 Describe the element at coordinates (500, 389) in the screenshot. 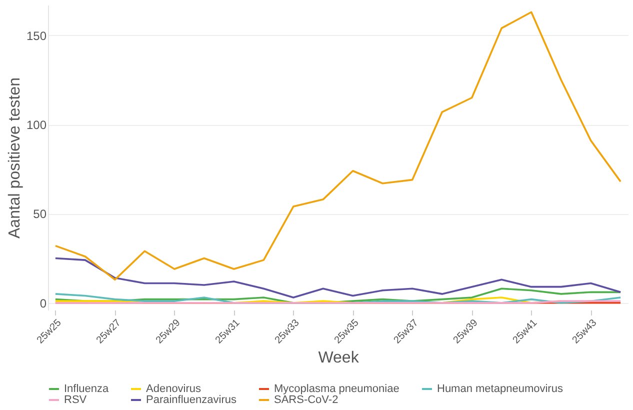

I see `legend-label: Human metapneumovirus` at that location.